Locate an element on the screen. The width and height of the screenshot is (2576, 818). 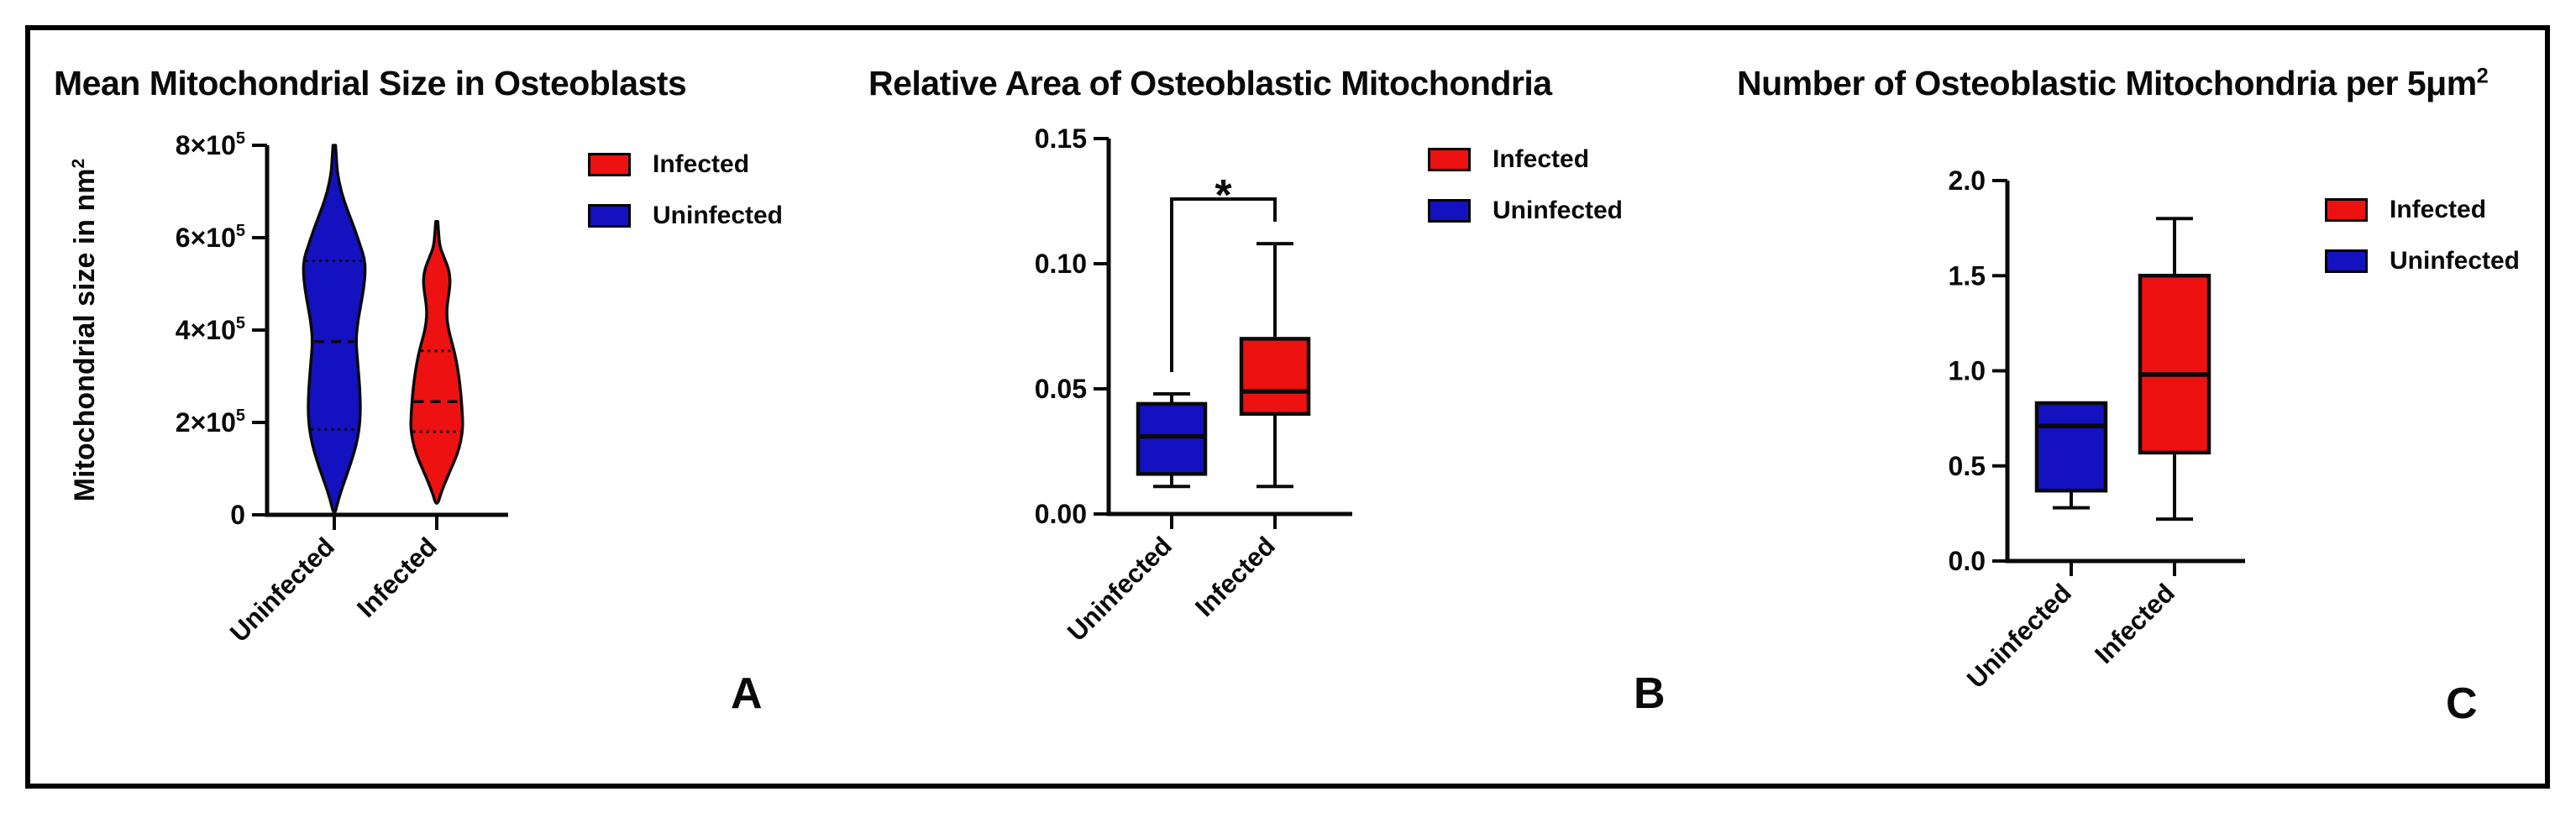
panel-b-legend: Infected Uninfected is located at coordinates (1526, 198).